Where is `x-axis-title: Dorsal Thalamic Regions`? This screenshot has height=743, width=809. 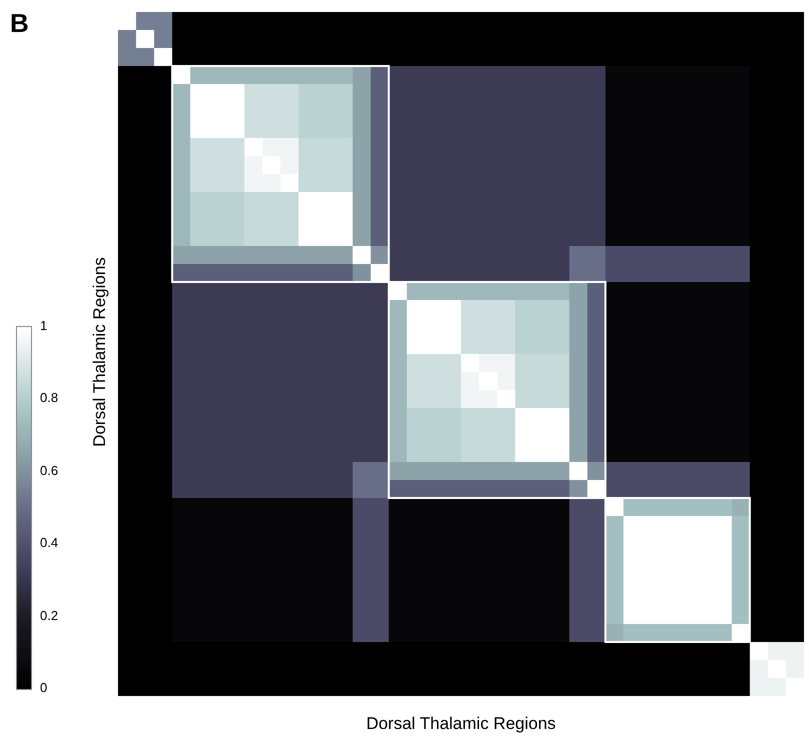 x-axis-title: Dorsal Thalamic Regions is located at coordinates (461, 724).